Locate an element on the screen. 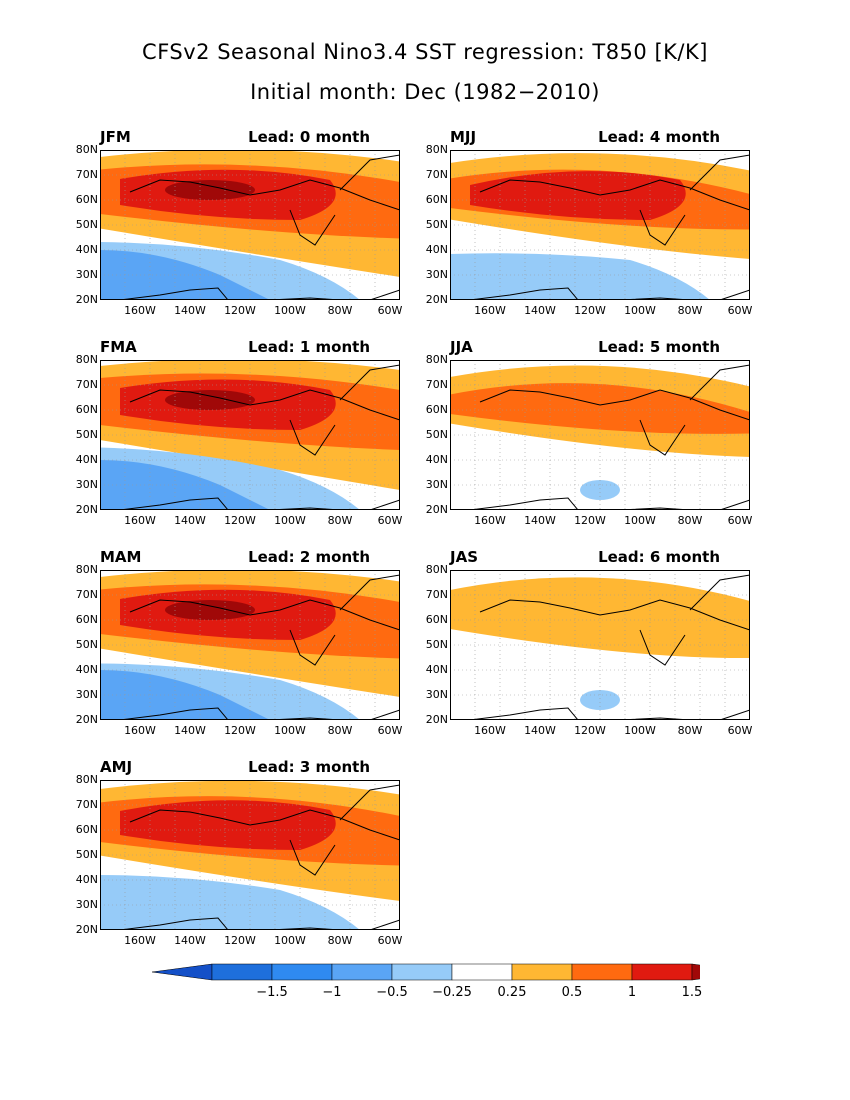 The image size is (850, 1100). panel-lead-label: Lead: 3 month is located at coordinates (309, 767).